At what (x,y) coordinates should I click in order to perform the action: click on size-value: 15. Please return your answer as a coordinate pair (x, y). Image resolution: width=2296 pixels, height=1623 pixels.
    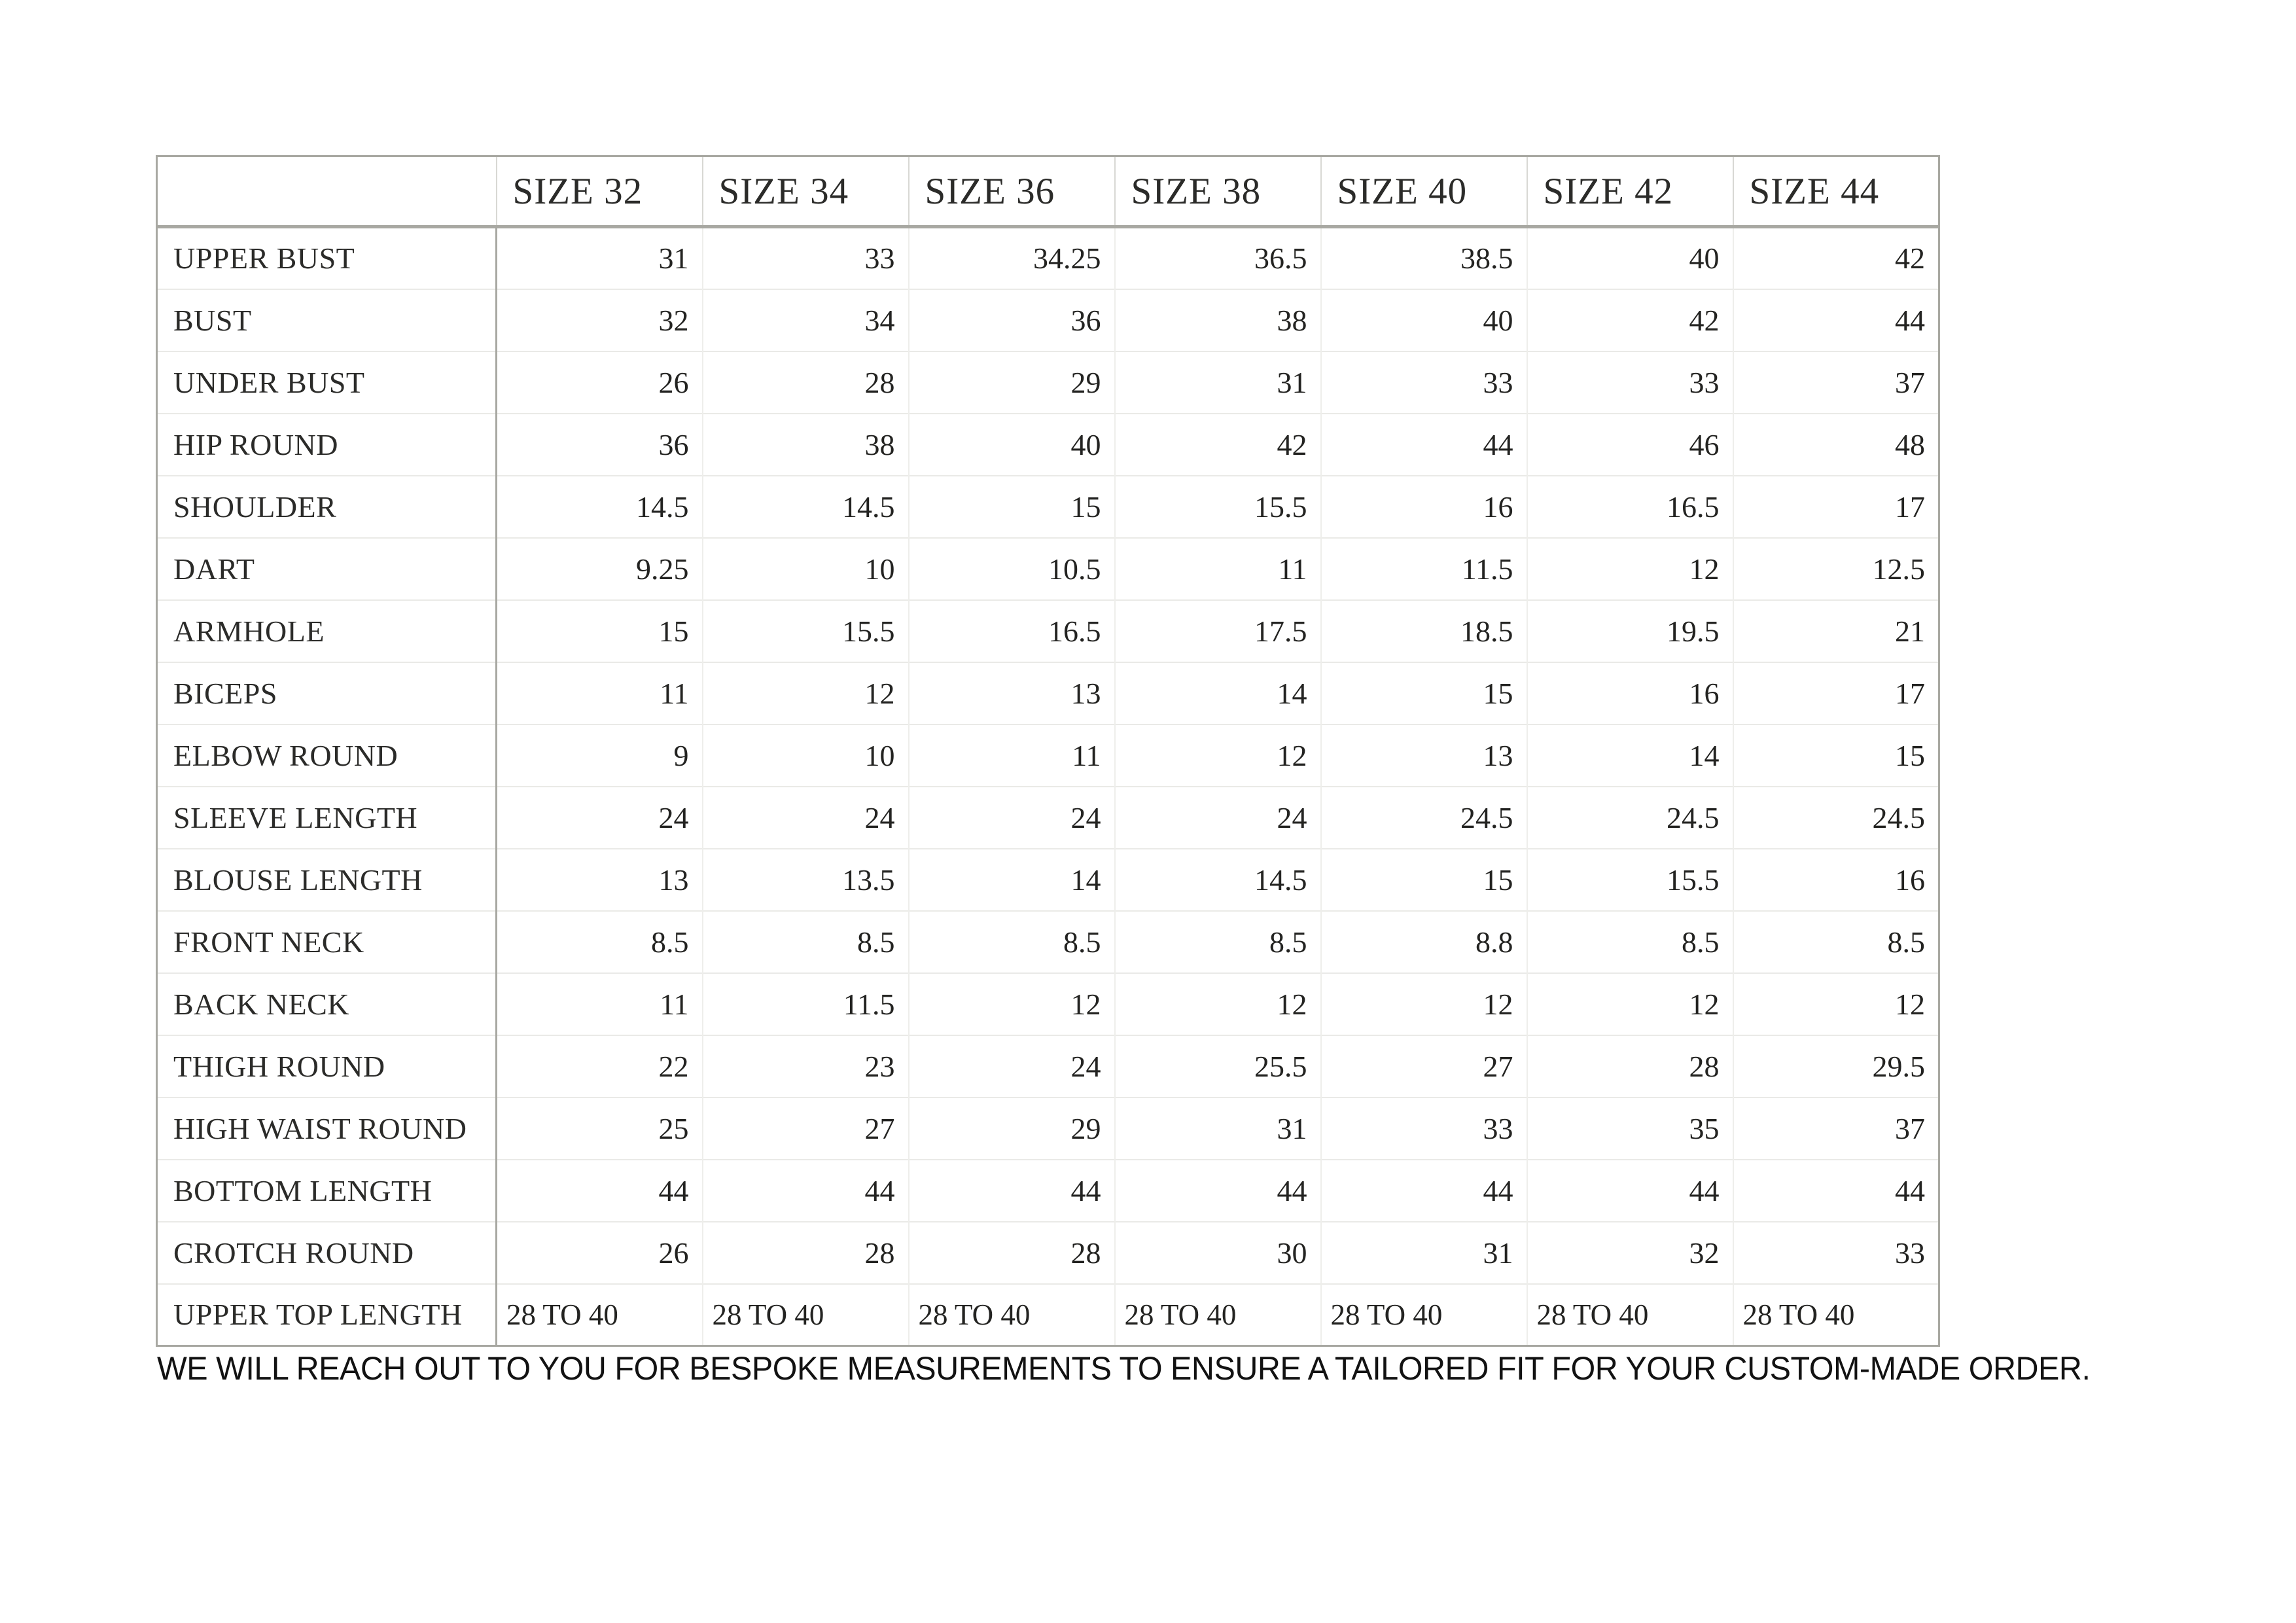
    Looking at the image, I should click on (1012, 506).